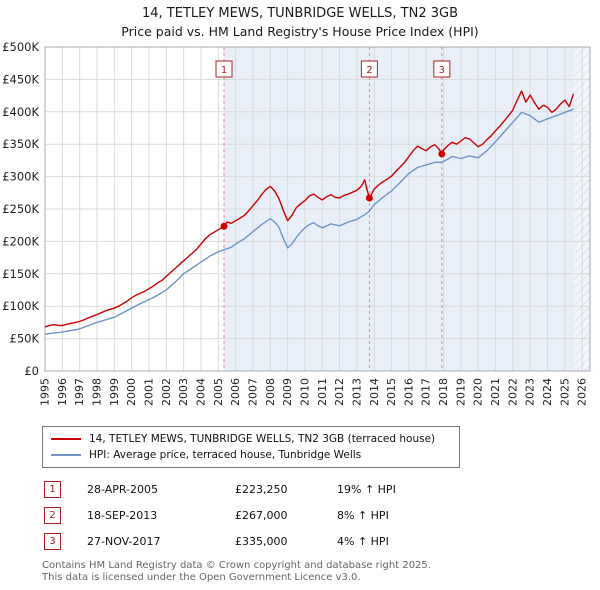 Image resolution: width=600 pixels, height=590 pixels. I want to click on y-tick-label: £400K, so click(20, 112).